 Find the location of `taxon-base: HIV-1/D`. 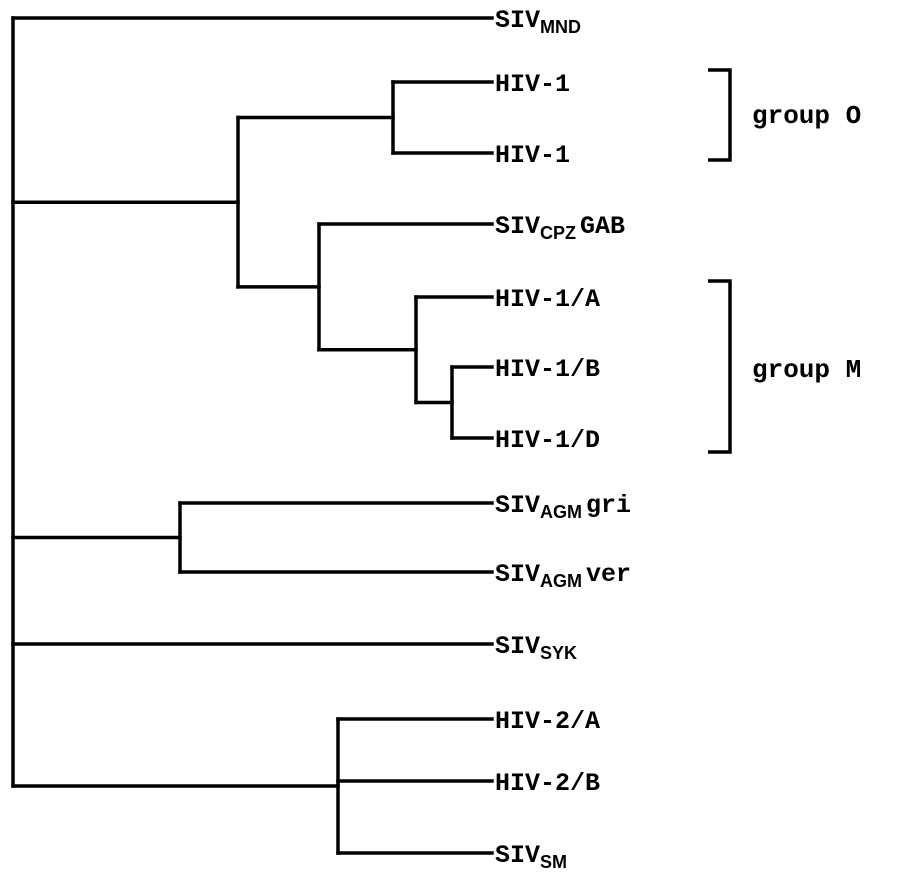

taxon-base: HIV-1/D is located at coordinates (547, 440).